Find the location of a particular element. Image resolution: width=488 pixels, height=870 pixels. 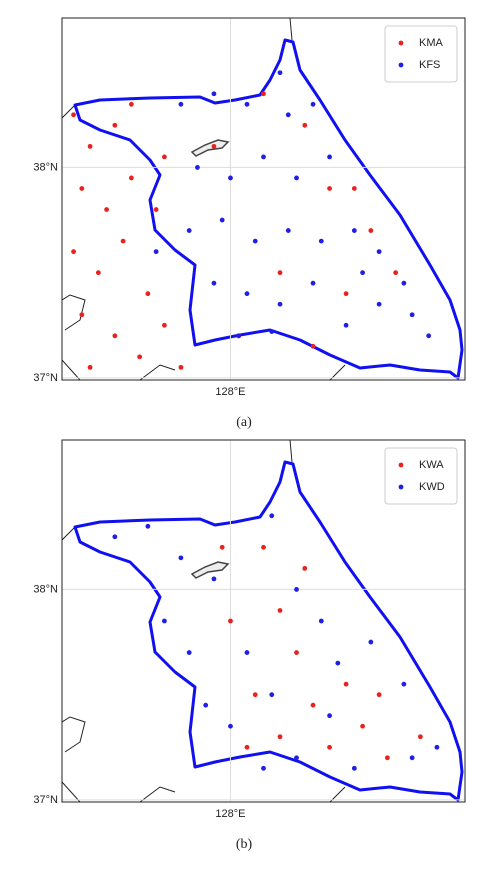

y-tick-label: 37°N is located at coordinates (45, 378).